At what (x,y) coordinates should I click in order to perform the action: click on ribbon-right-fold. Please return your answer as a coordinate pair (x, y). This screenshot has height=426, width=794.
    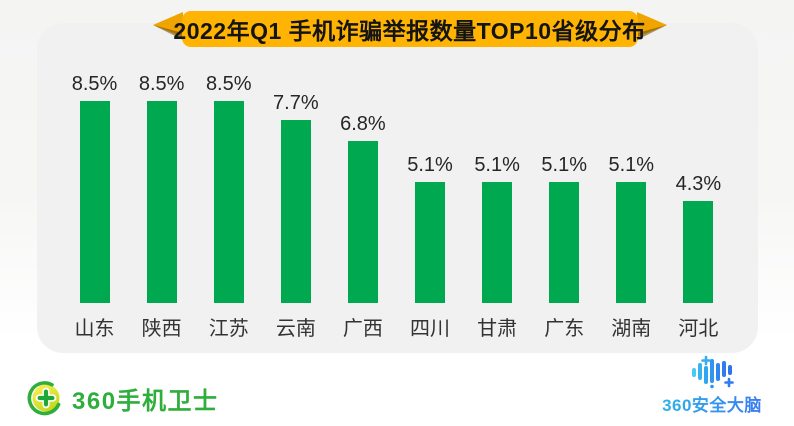
    Looking at the image, I should click on (652, 24).